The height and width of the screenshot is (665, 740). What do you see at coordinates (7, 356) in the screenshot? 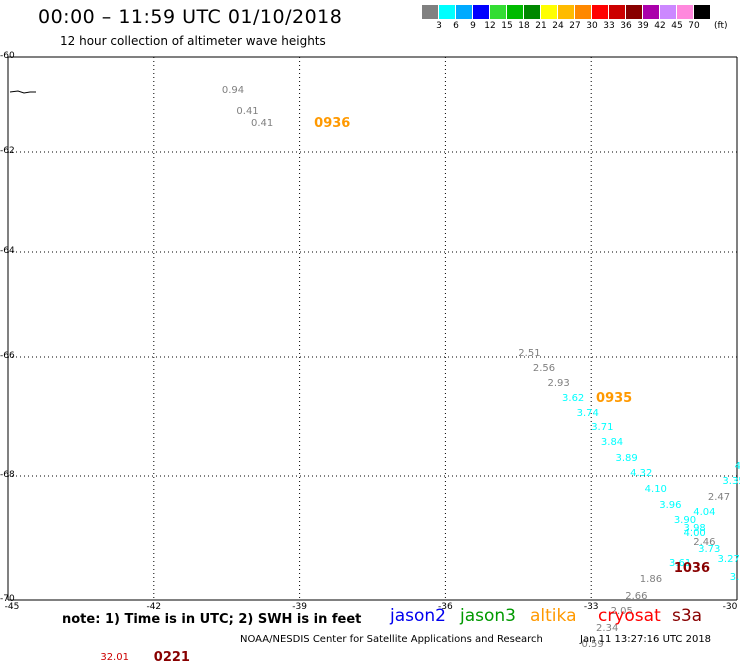
I see `lat-tick-label: -66` at bounding box center [7, 356].